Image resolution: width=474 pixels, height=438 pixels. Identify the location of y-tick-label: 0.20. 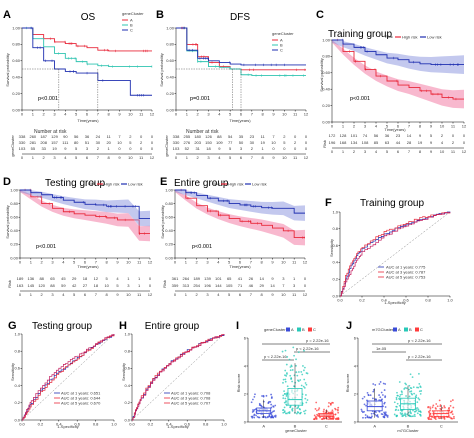
(14, 244).